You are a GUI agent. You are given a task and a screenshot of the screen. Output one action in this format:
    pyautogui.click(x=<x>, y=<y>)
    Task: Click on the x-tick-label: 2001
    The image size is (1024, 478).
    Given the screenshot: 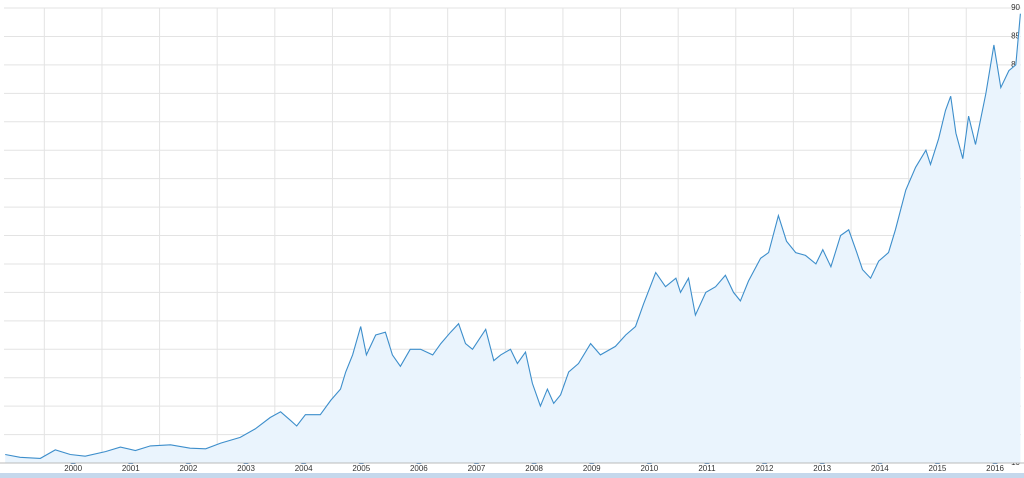 What is the action you would take?
    pyautogui.click(x=131, y=468)
    